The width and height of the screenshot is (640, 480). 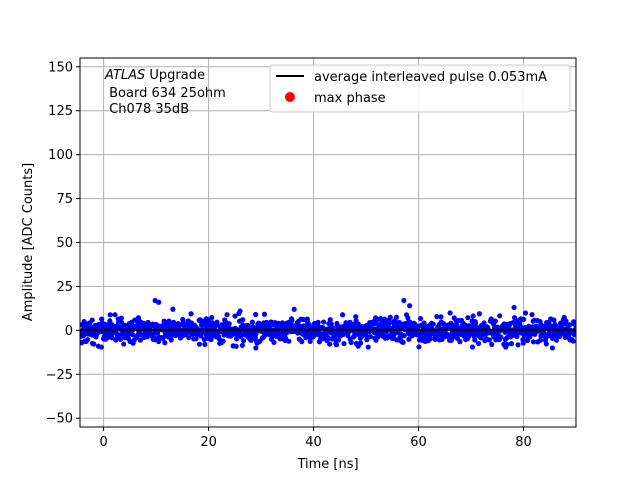 I want to click on legend-box, so click(x=420, y=88).